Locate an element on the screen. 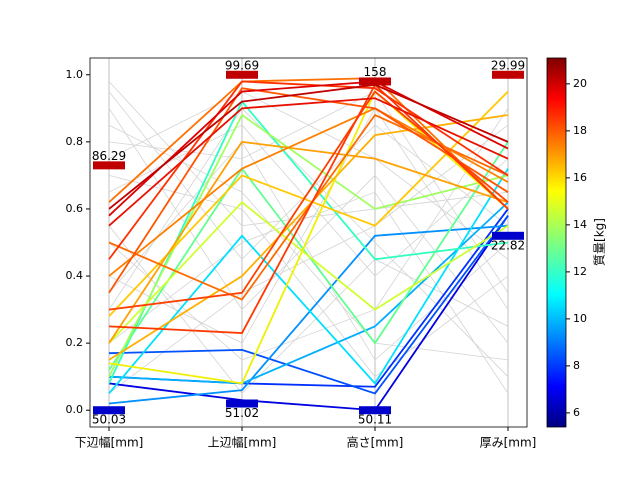 The width and height of the screenshot is (640, 484). colorbar-tick-label: 14 is located at coordinates (580, 224).